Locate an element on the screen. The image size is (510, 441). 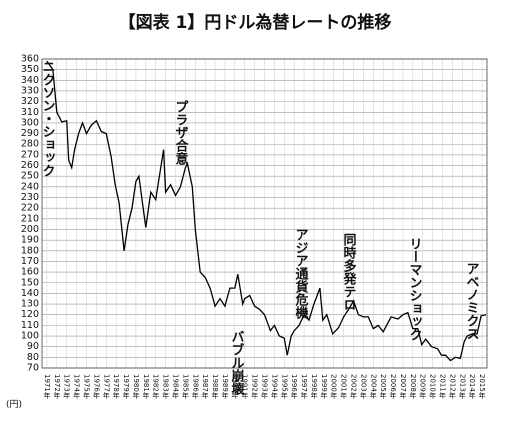
y-tick-label: 90 is located at coordinates (33, 346).